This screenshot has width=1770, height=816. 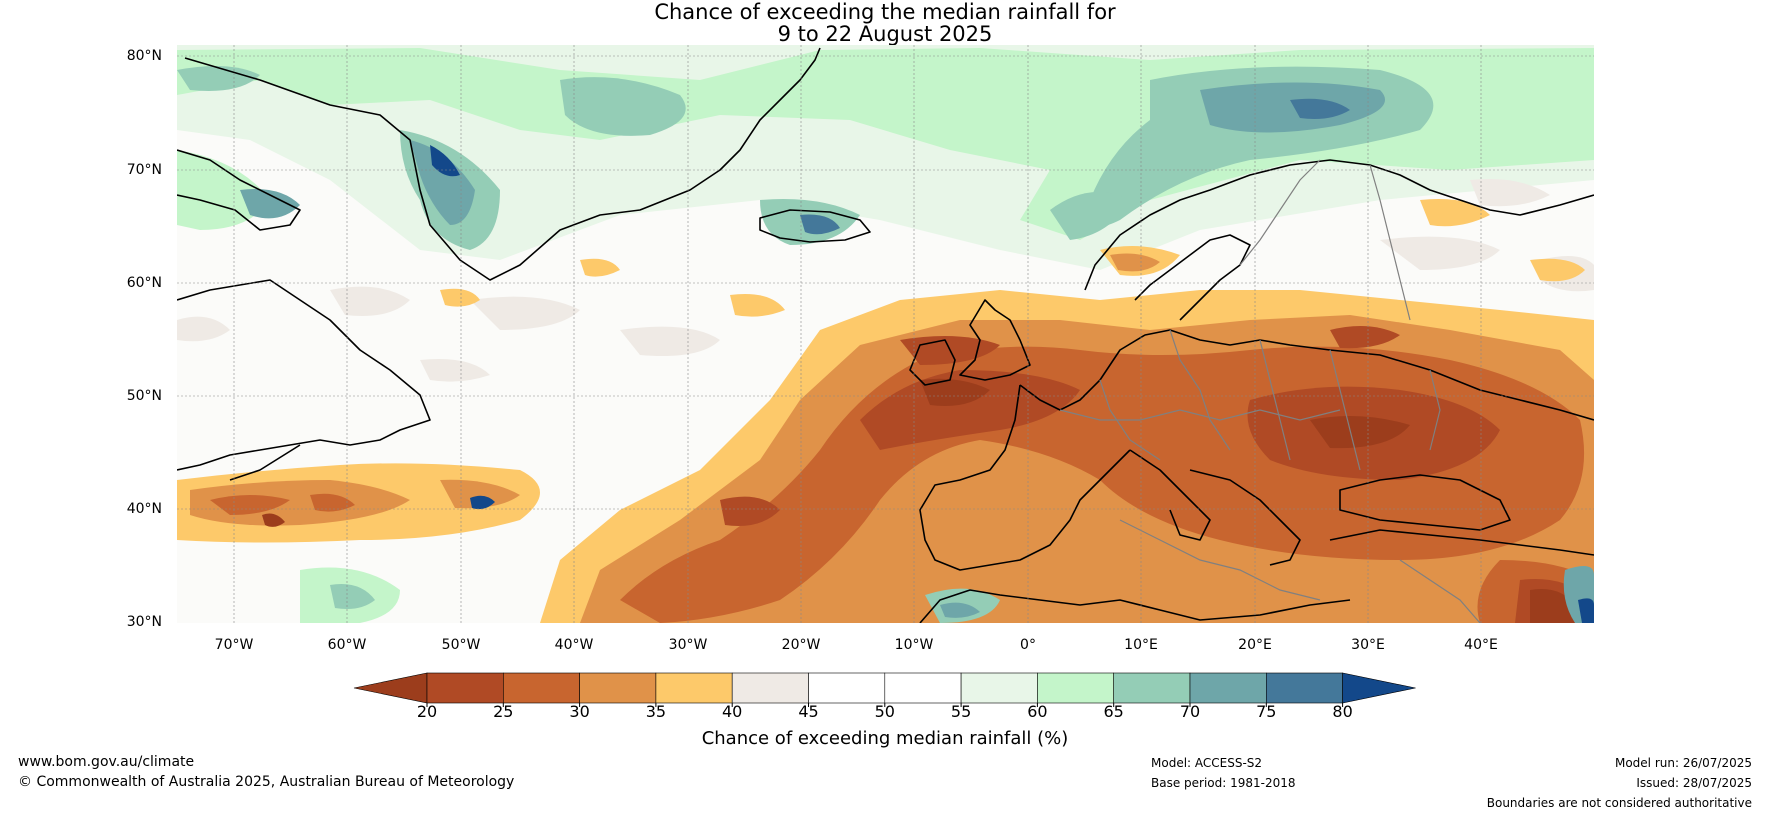 What do you see at coordinates (144, 170) in the screenshot?
I see `latitude-label: 70°N` at bounding box center [144, 170].